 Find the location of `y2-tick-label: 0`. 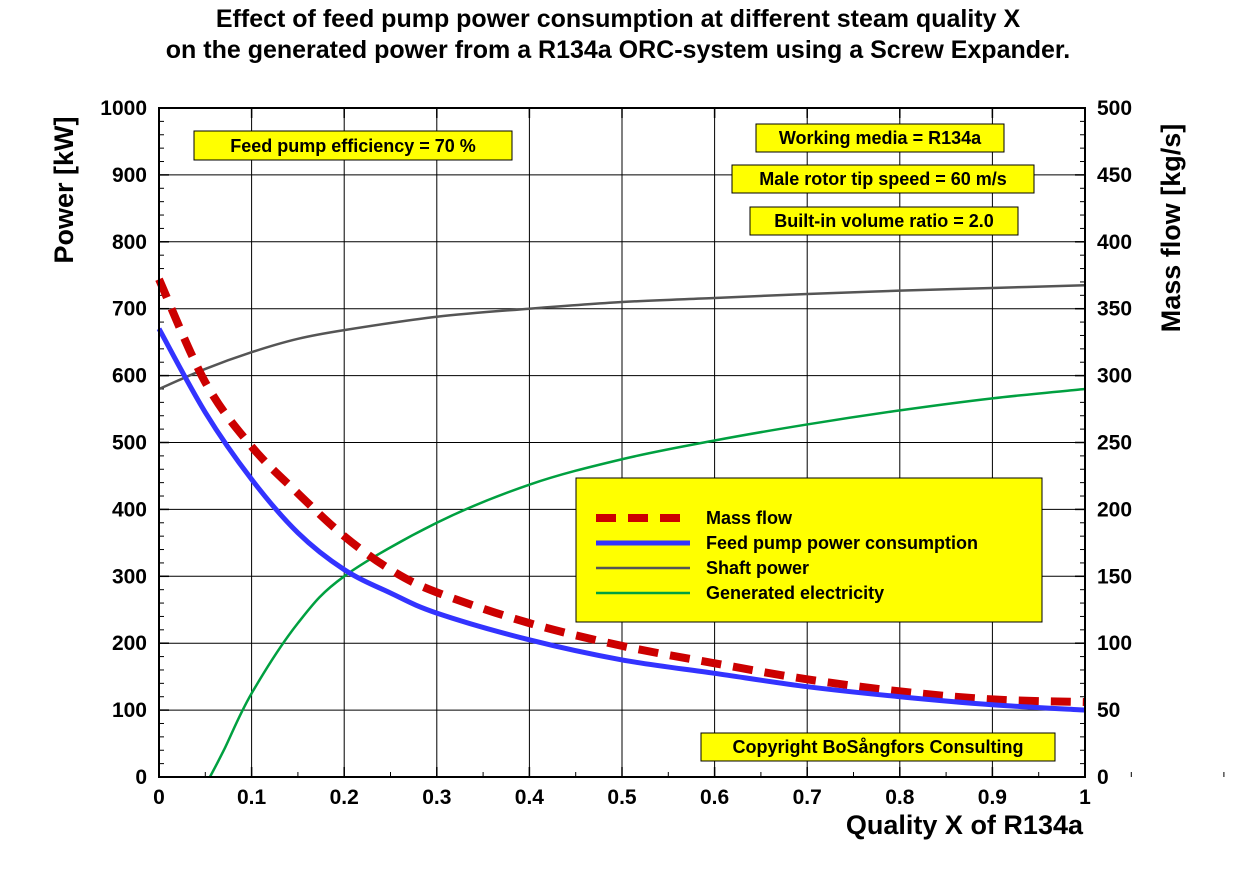

y2-tick-label: 0 is located at coordinates (1103, 777).